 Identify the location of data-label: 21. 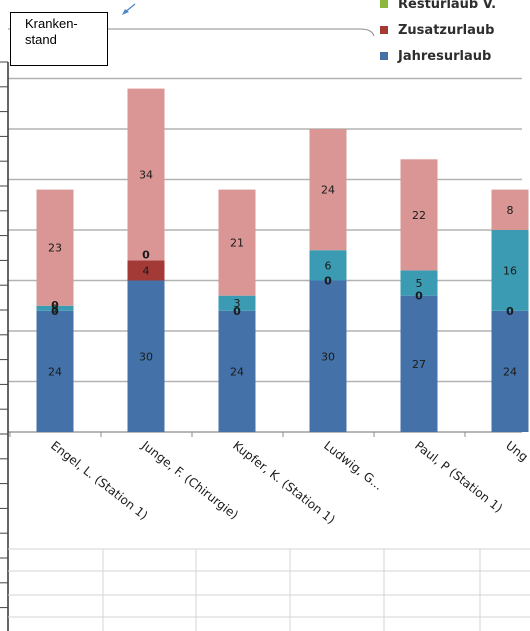
(237, 243).